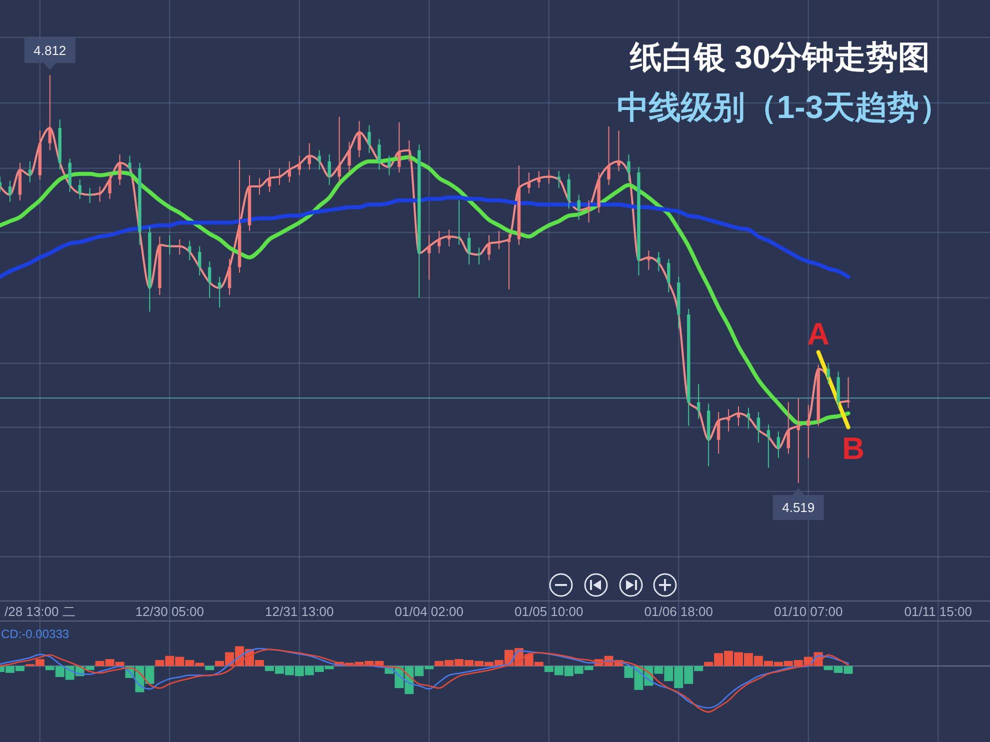 This screenshot has width=990, height=742. I want to click on data-label: B, so click(853, 448).